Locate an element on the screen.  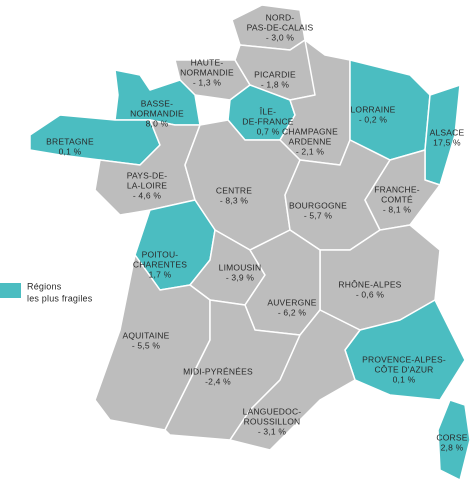
region-value: - 0,2 % is located at coordinates (373, 119).